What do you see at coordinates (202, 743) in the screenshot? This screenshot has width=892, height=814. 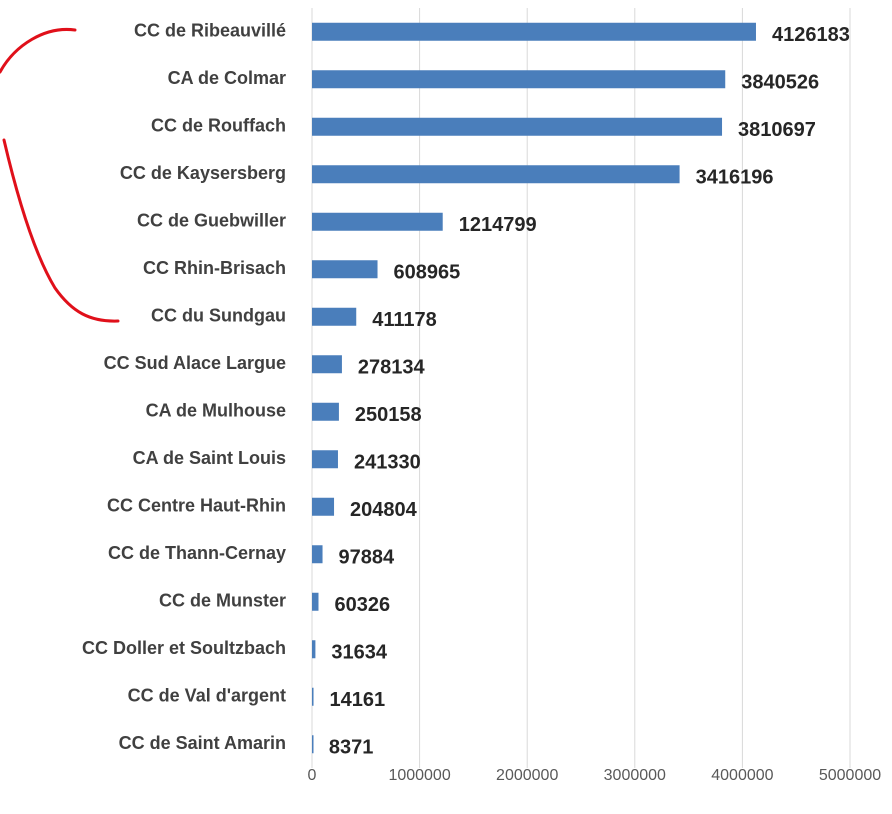 I see `y-tick-label: CC de Saint Amarin` at bounding box center [202, 743].